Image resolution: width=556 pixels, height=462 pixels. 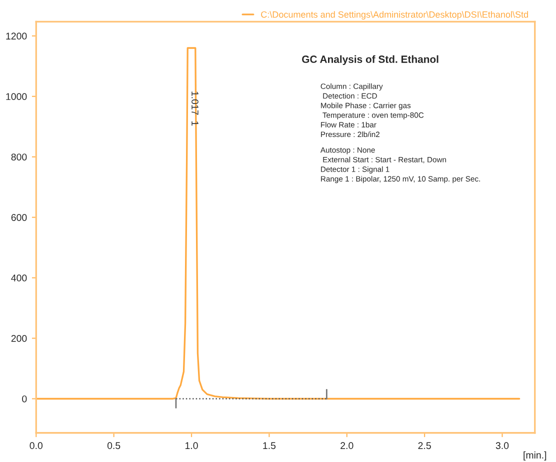 What do you see at coordinates (19, 217) in the screenshot?
I see `y-tick-label: 600` at bounding box center [19, 217].